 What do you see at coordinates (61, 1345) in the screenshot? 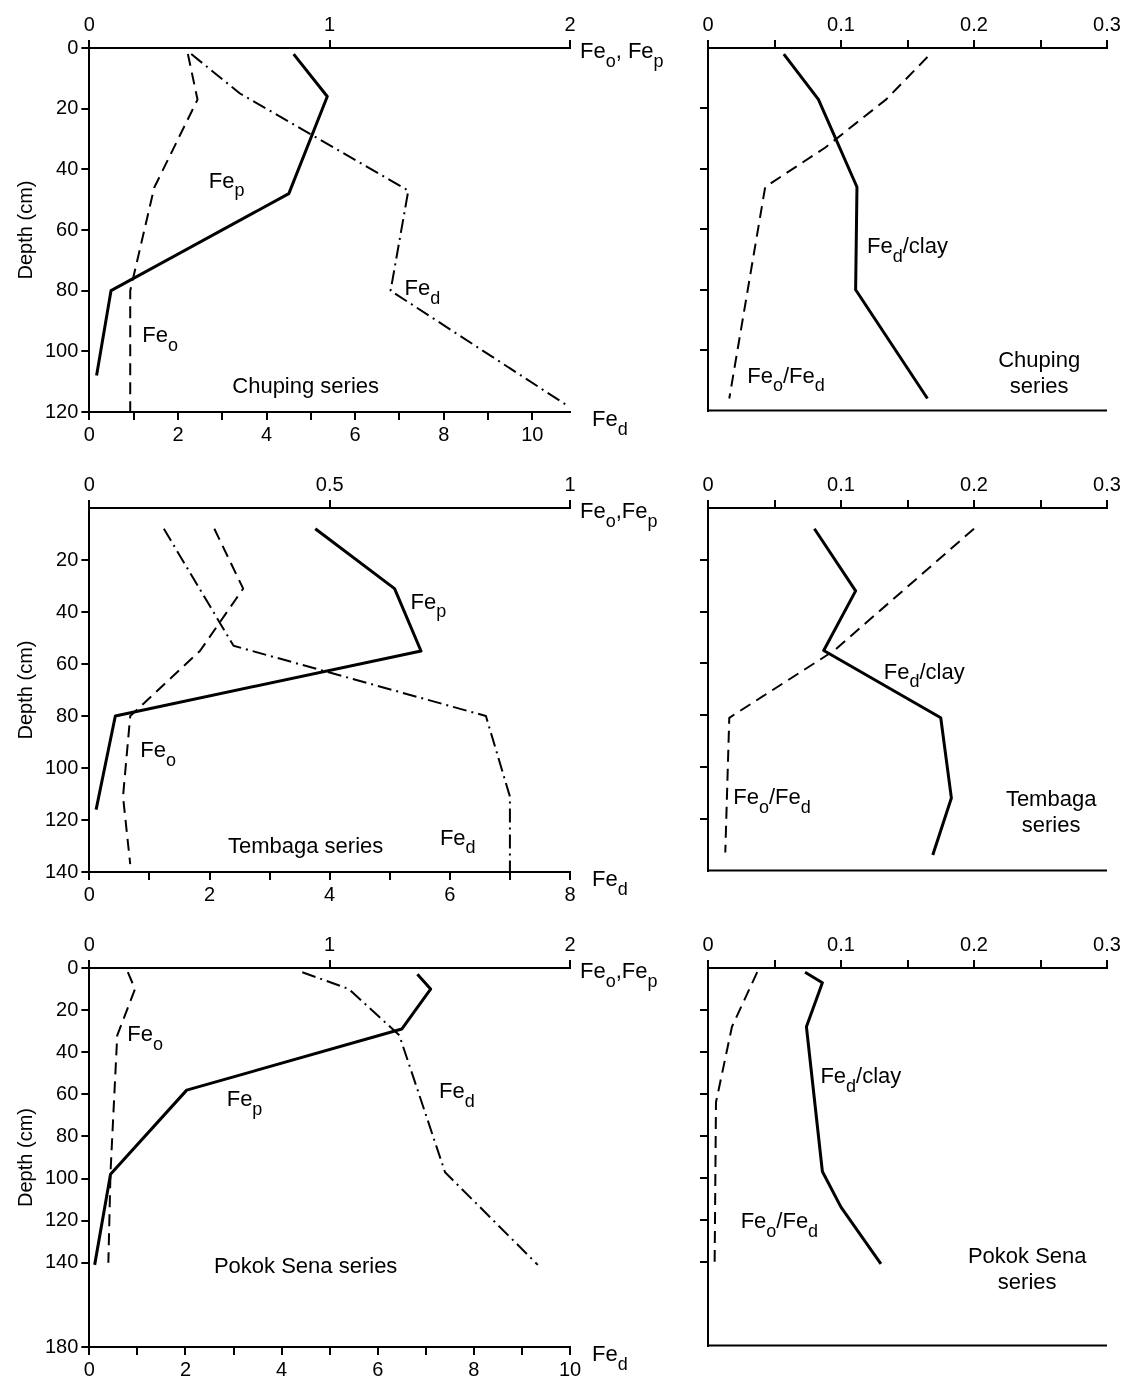
I see `y-tick-label: 180` at bounding box center [61, 1345].